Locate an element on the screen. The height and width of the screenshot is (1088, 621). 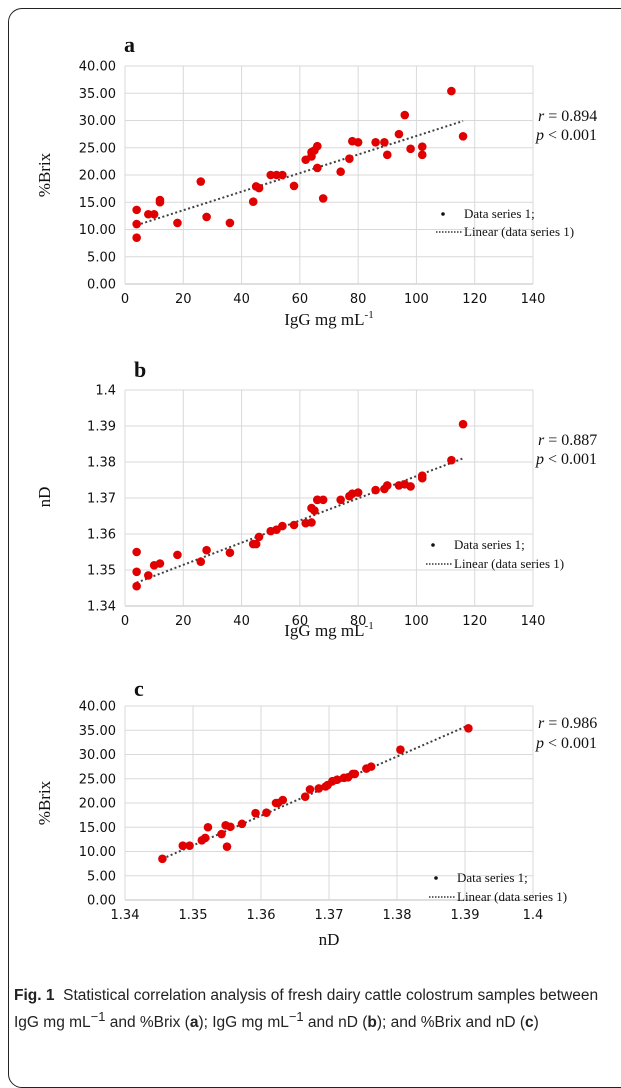
x-tick-label: 1.34 is located at coordinates (125, 915).